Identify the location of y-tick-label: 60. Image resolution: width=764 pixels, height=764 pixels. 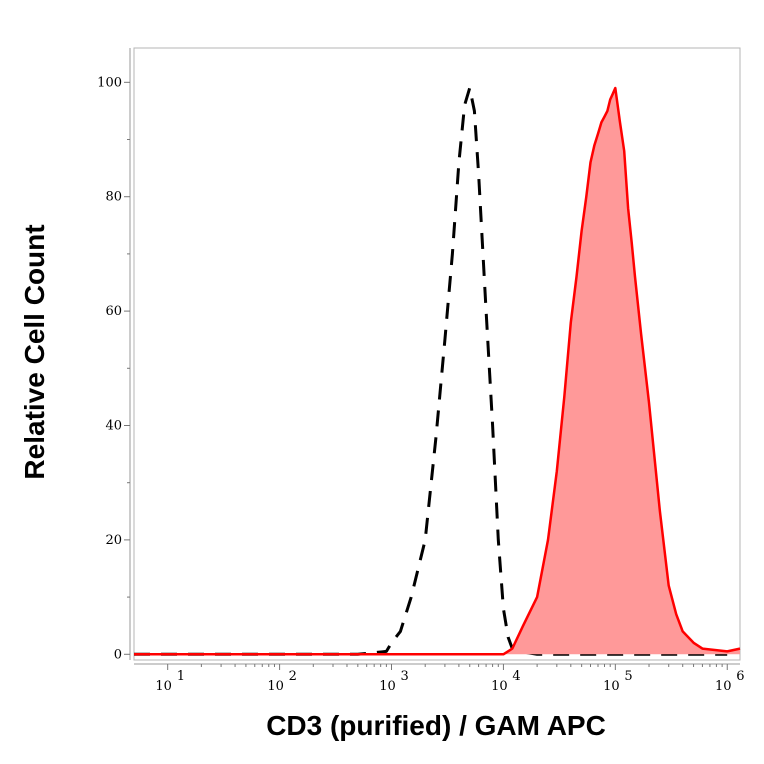
(113, 311).